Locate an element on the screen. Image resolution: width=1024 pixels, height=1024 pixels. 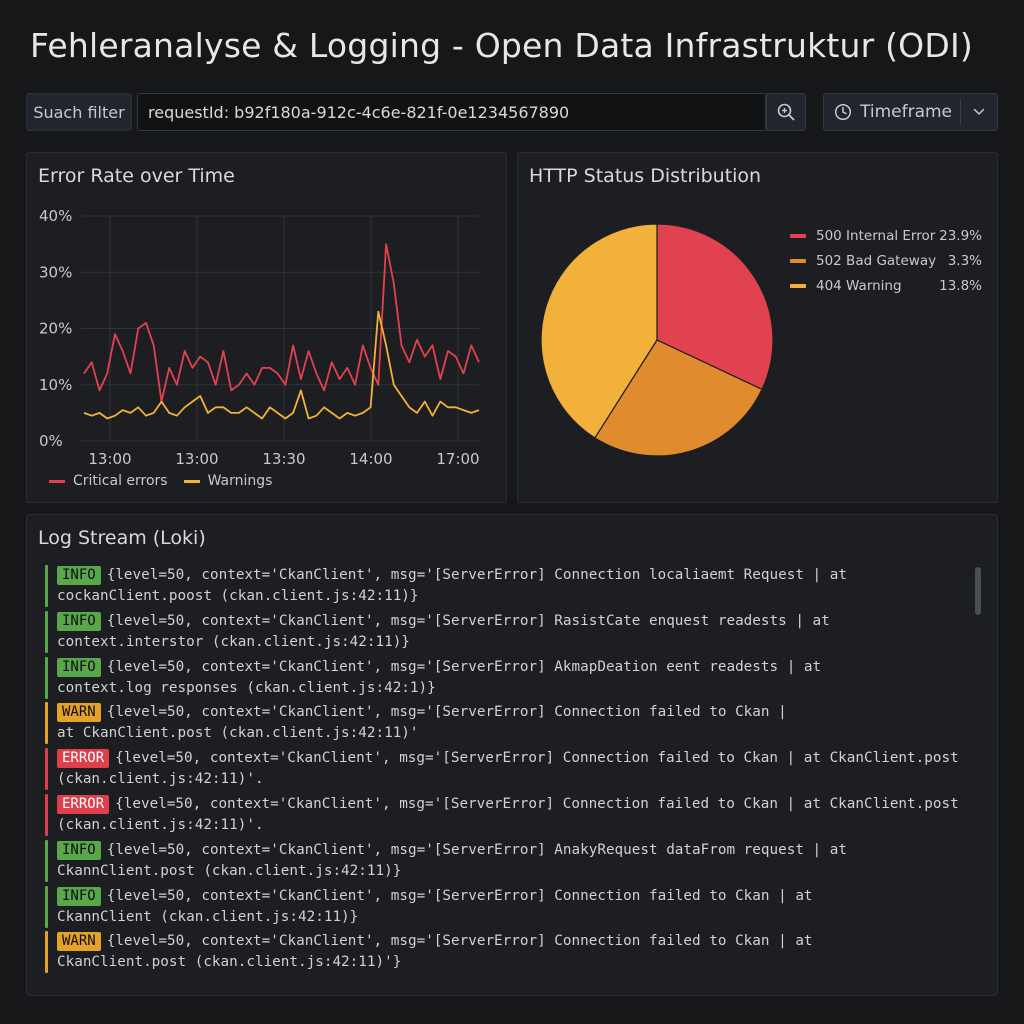
search-button is located at coordinates (786, 112).